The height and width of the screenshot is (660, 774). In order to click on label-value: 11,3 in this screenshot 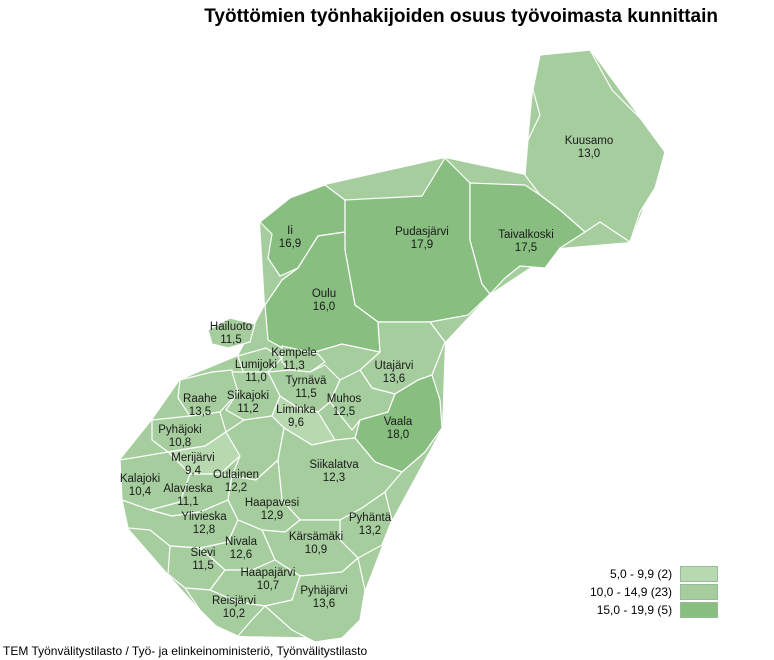, I will do `click(294, 366)`.